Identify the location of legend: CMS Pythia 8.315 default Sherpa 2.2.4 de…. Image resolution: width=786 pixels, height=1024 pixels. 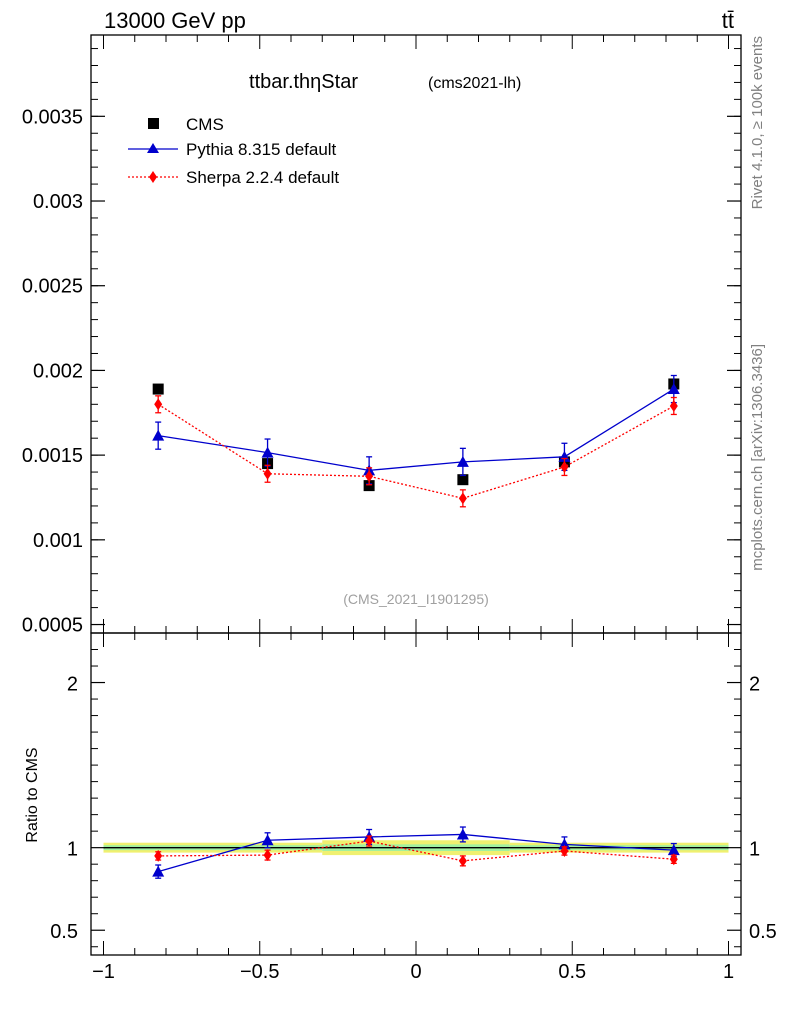
(233, 151).